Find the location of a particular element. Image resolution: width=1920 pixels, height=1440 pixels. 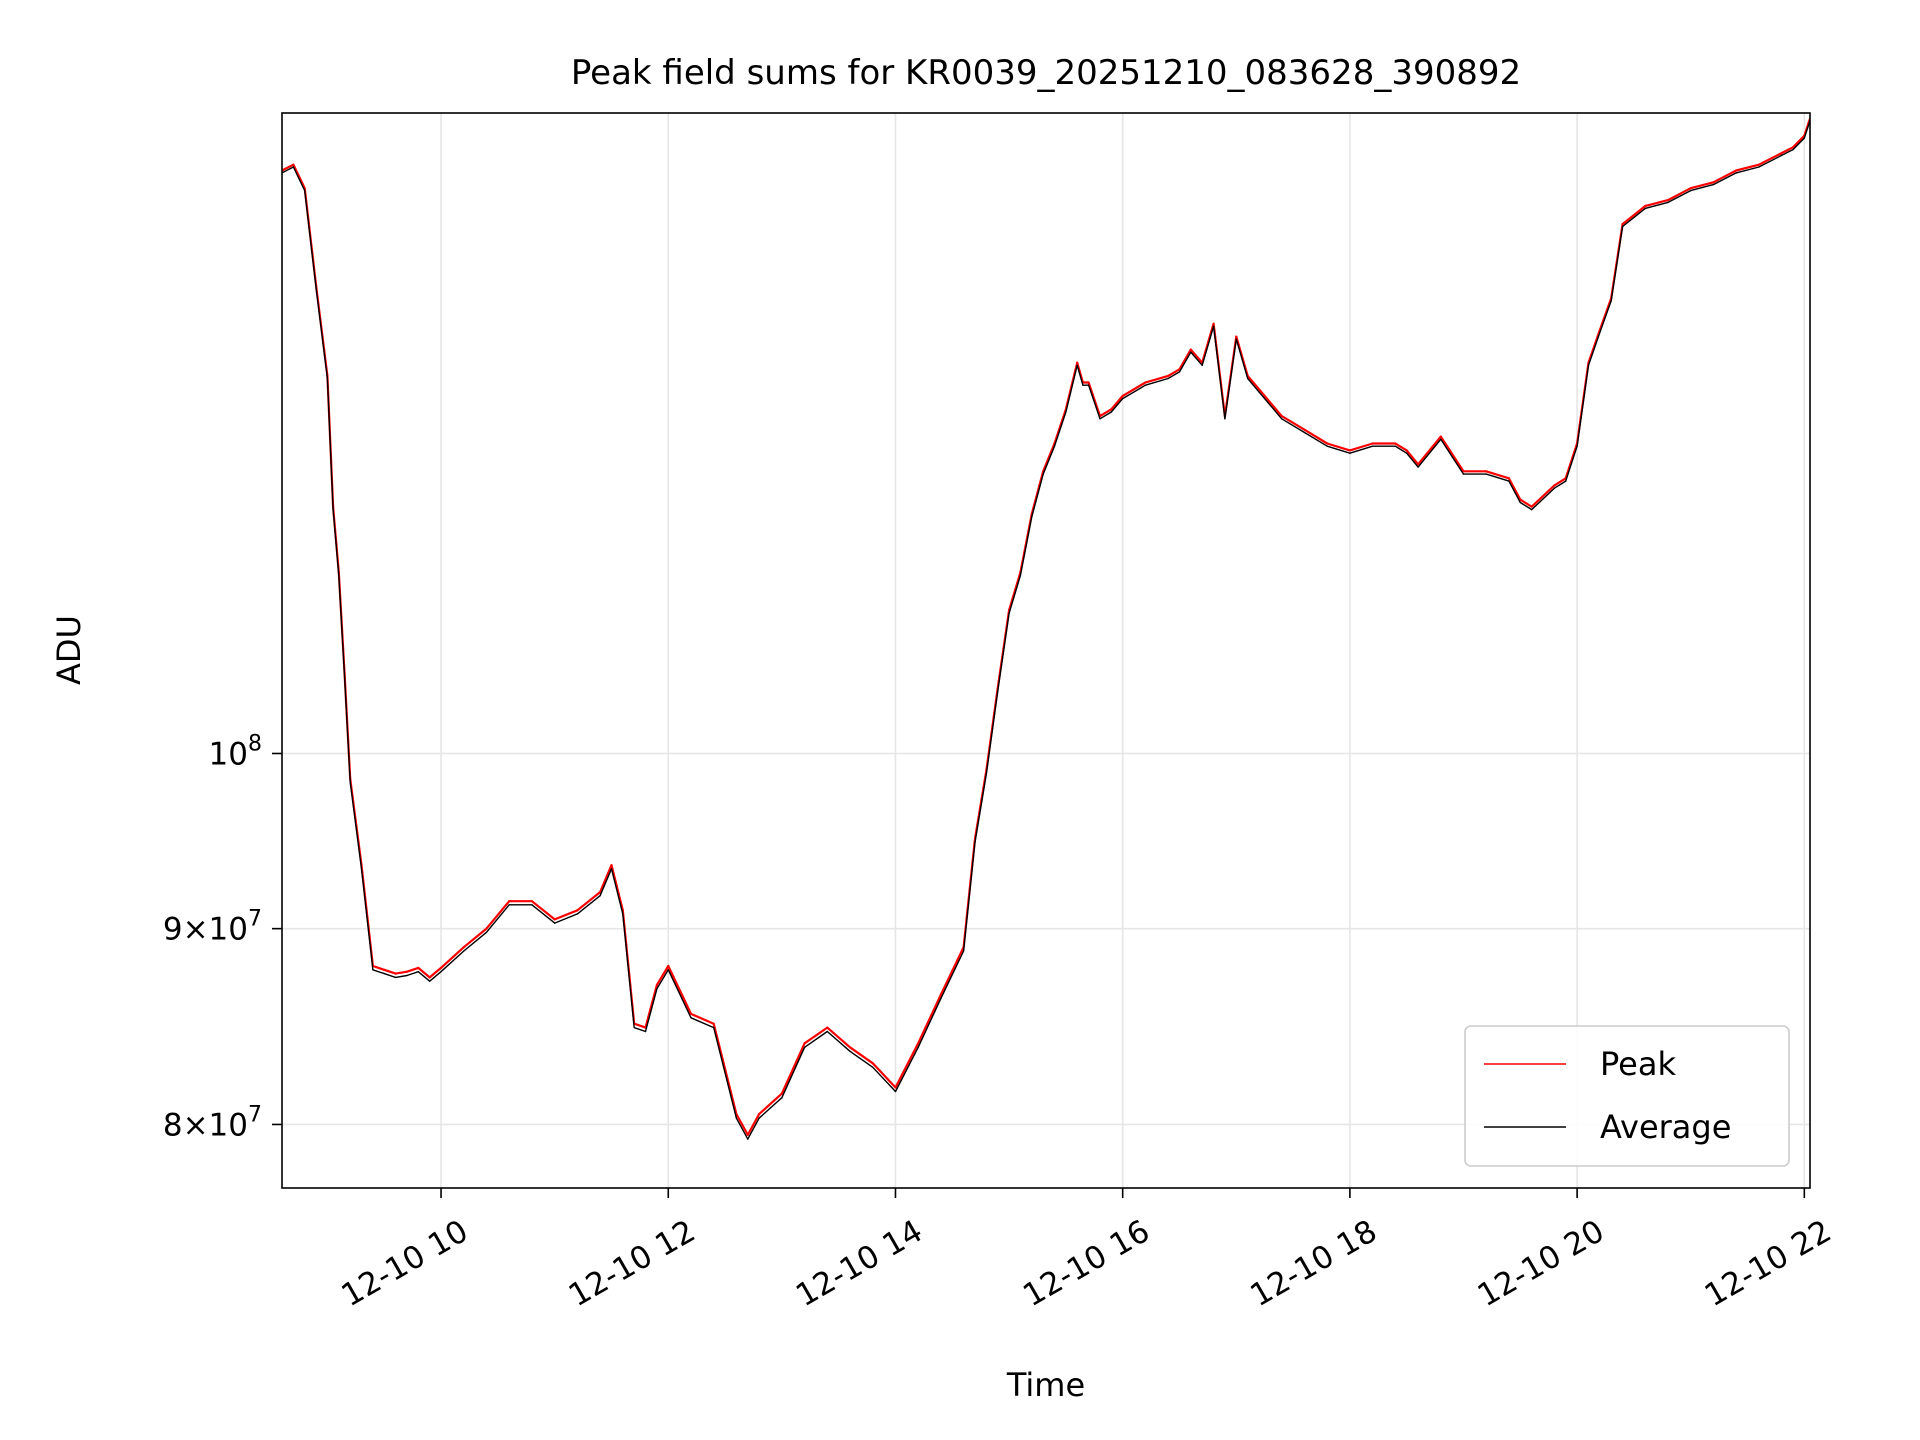

legend-label-average: Average is located at coordinates (1665, 1127).